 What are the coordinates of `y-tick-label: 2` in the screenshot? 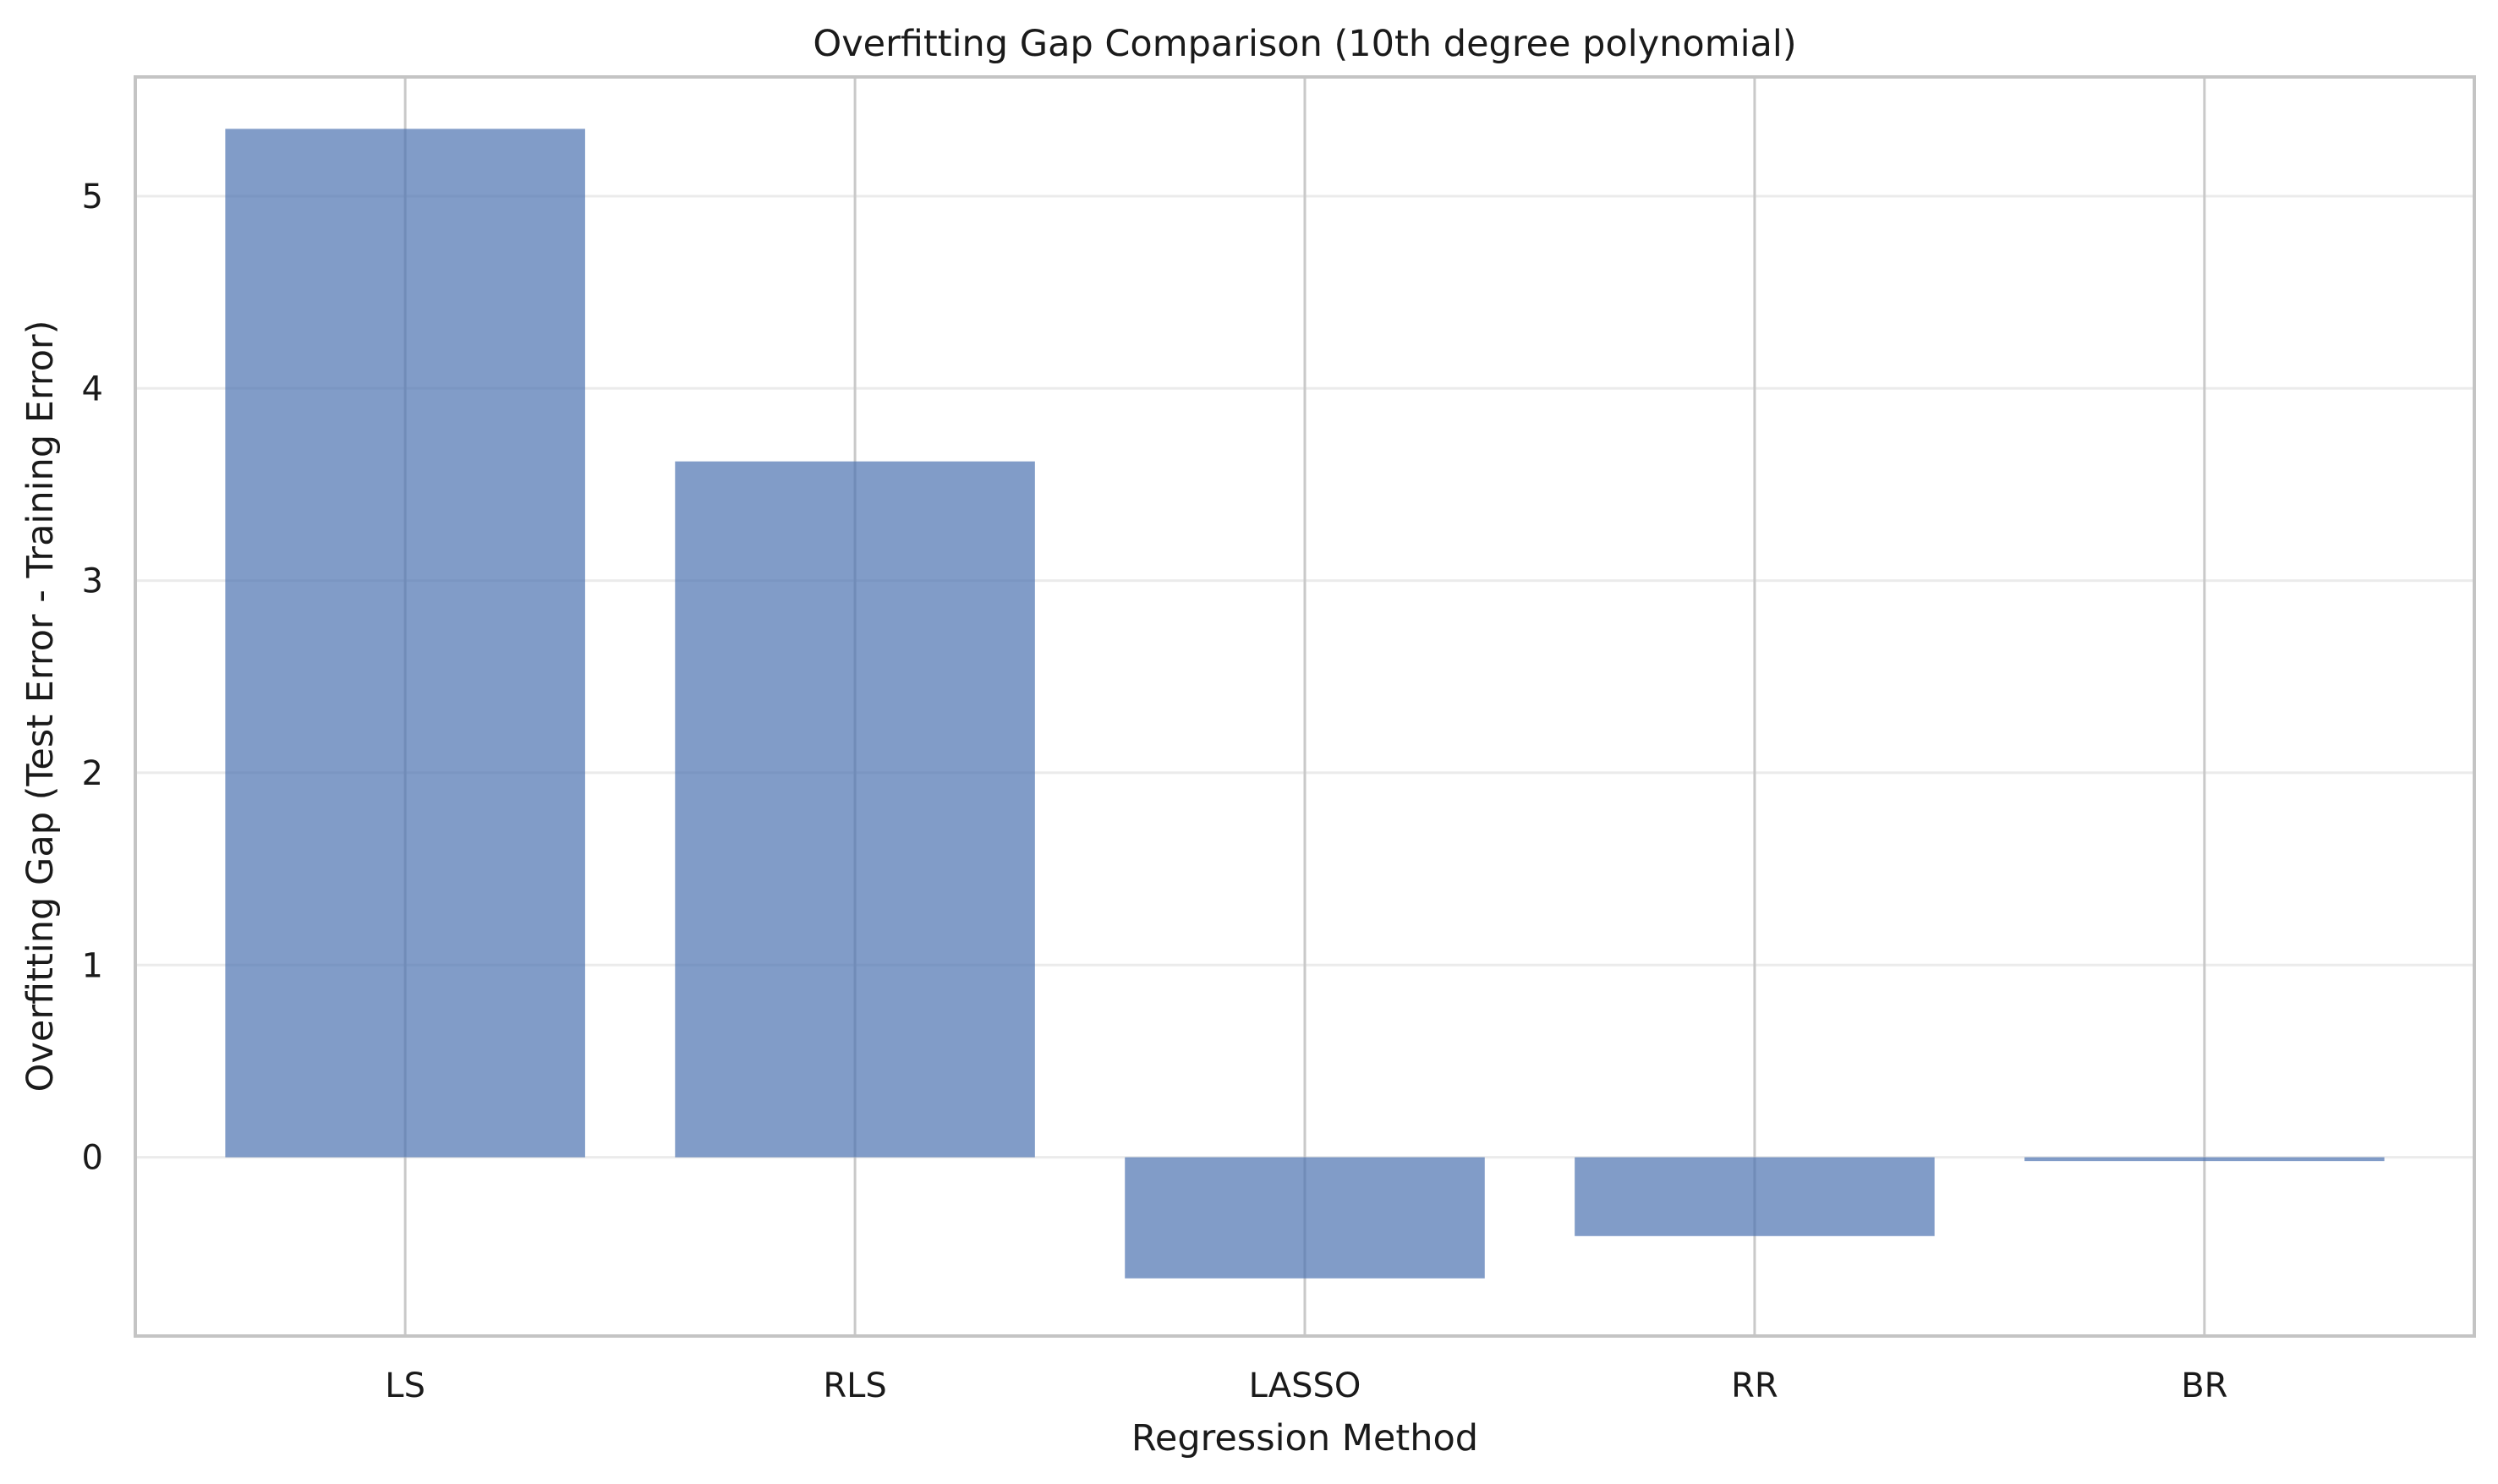 It's located at (92, 773).